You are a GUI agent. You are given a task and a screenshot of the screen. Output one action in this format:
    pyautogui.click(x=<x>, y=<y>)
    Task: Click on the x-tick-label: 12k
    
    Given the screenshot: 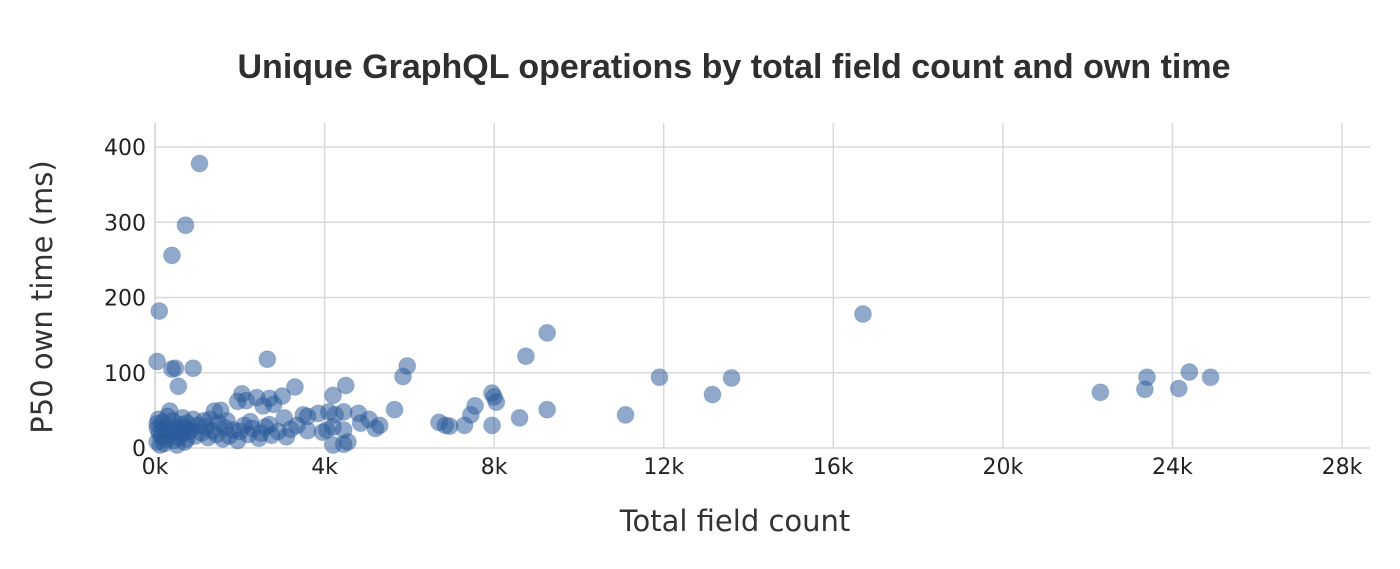 What is the action you would take?
    pyautogui.click(x=663, y=467)
    